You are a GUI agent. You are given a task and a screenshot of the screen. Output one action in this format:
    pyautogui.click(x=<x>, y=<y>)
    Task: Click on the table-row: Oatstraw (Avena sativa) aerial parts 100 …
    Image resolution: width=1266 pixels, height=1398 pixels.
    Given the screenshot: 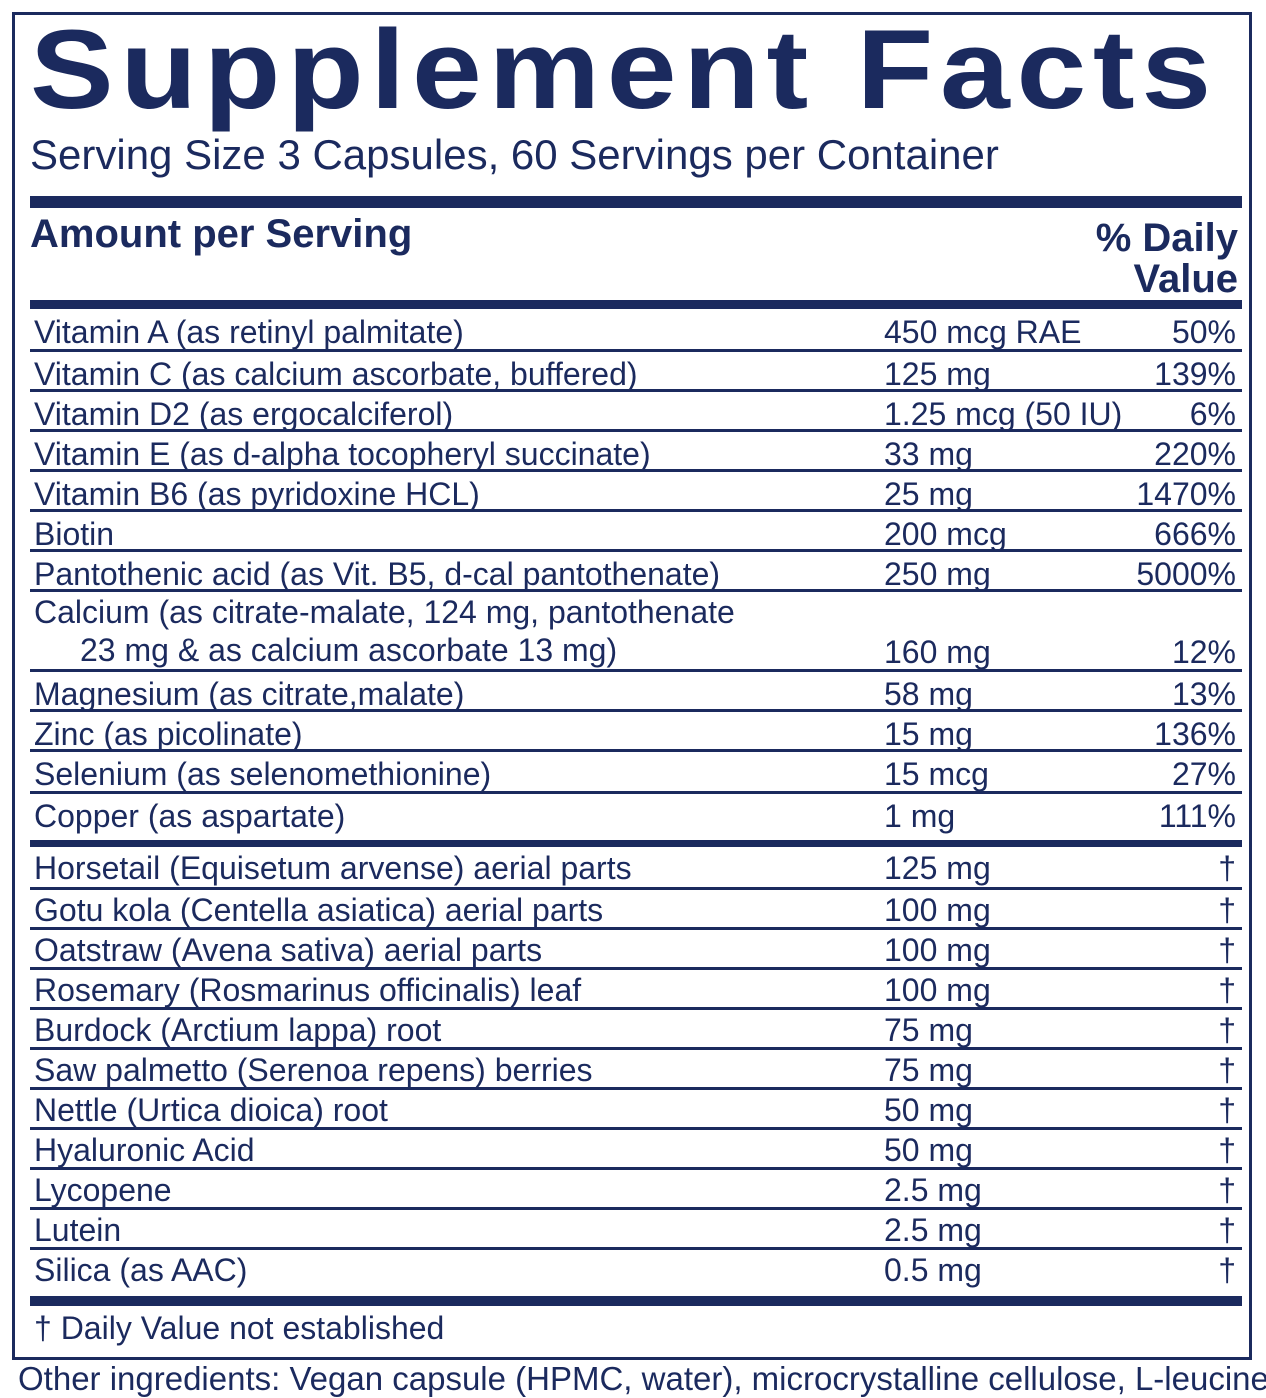 What is the action you would take?
    pyautogui.click(x=636, y=950)
    